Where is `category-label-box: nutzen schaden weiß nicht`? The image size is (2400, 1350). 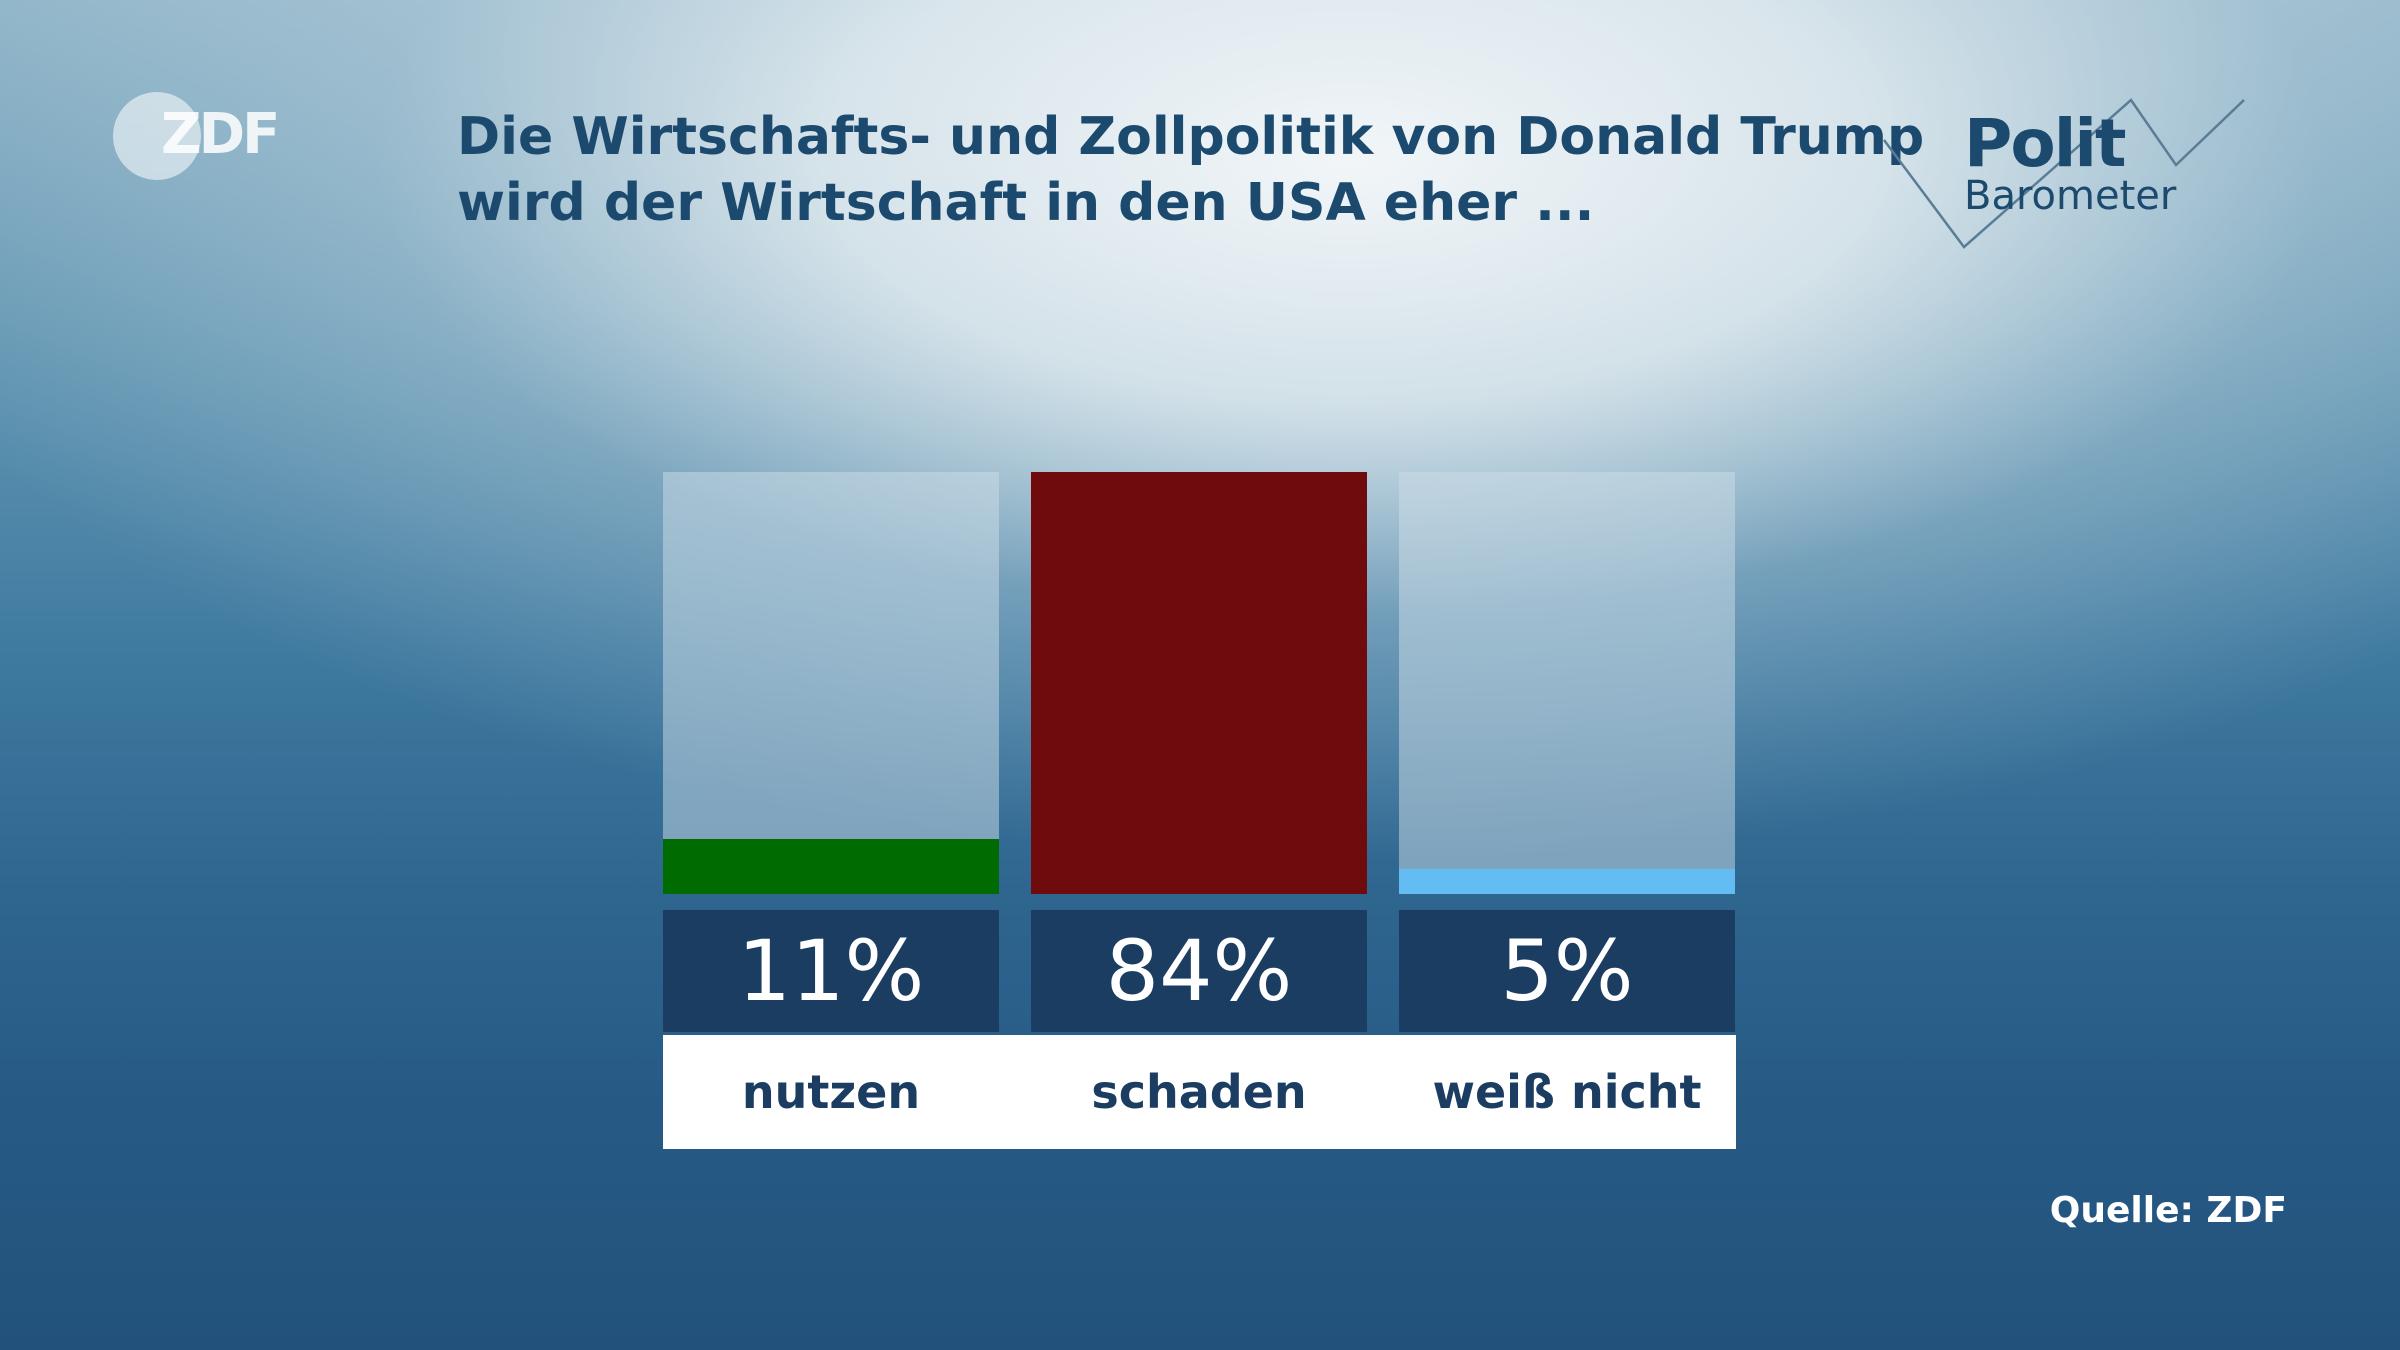
category-label-box: nutzen schaden weiß nicht is located at coordinates (1199, 1092).